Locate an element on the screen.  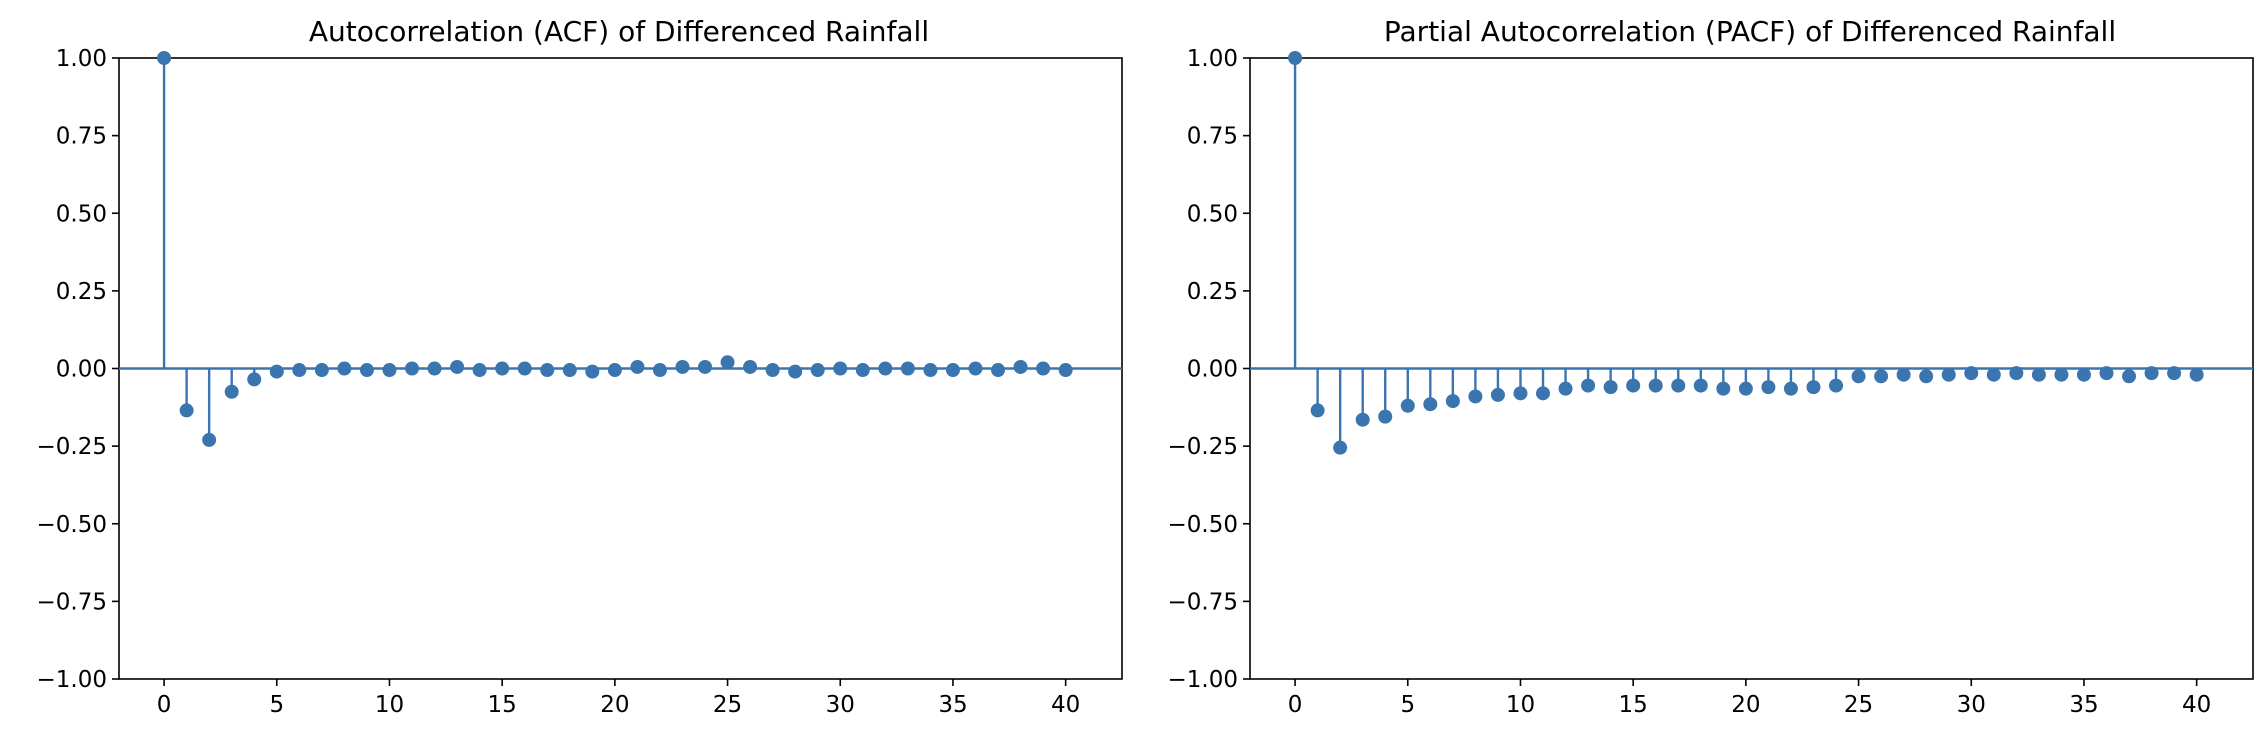
pacf-x-tick-label: 0 is located at coordinates (1295, 705).